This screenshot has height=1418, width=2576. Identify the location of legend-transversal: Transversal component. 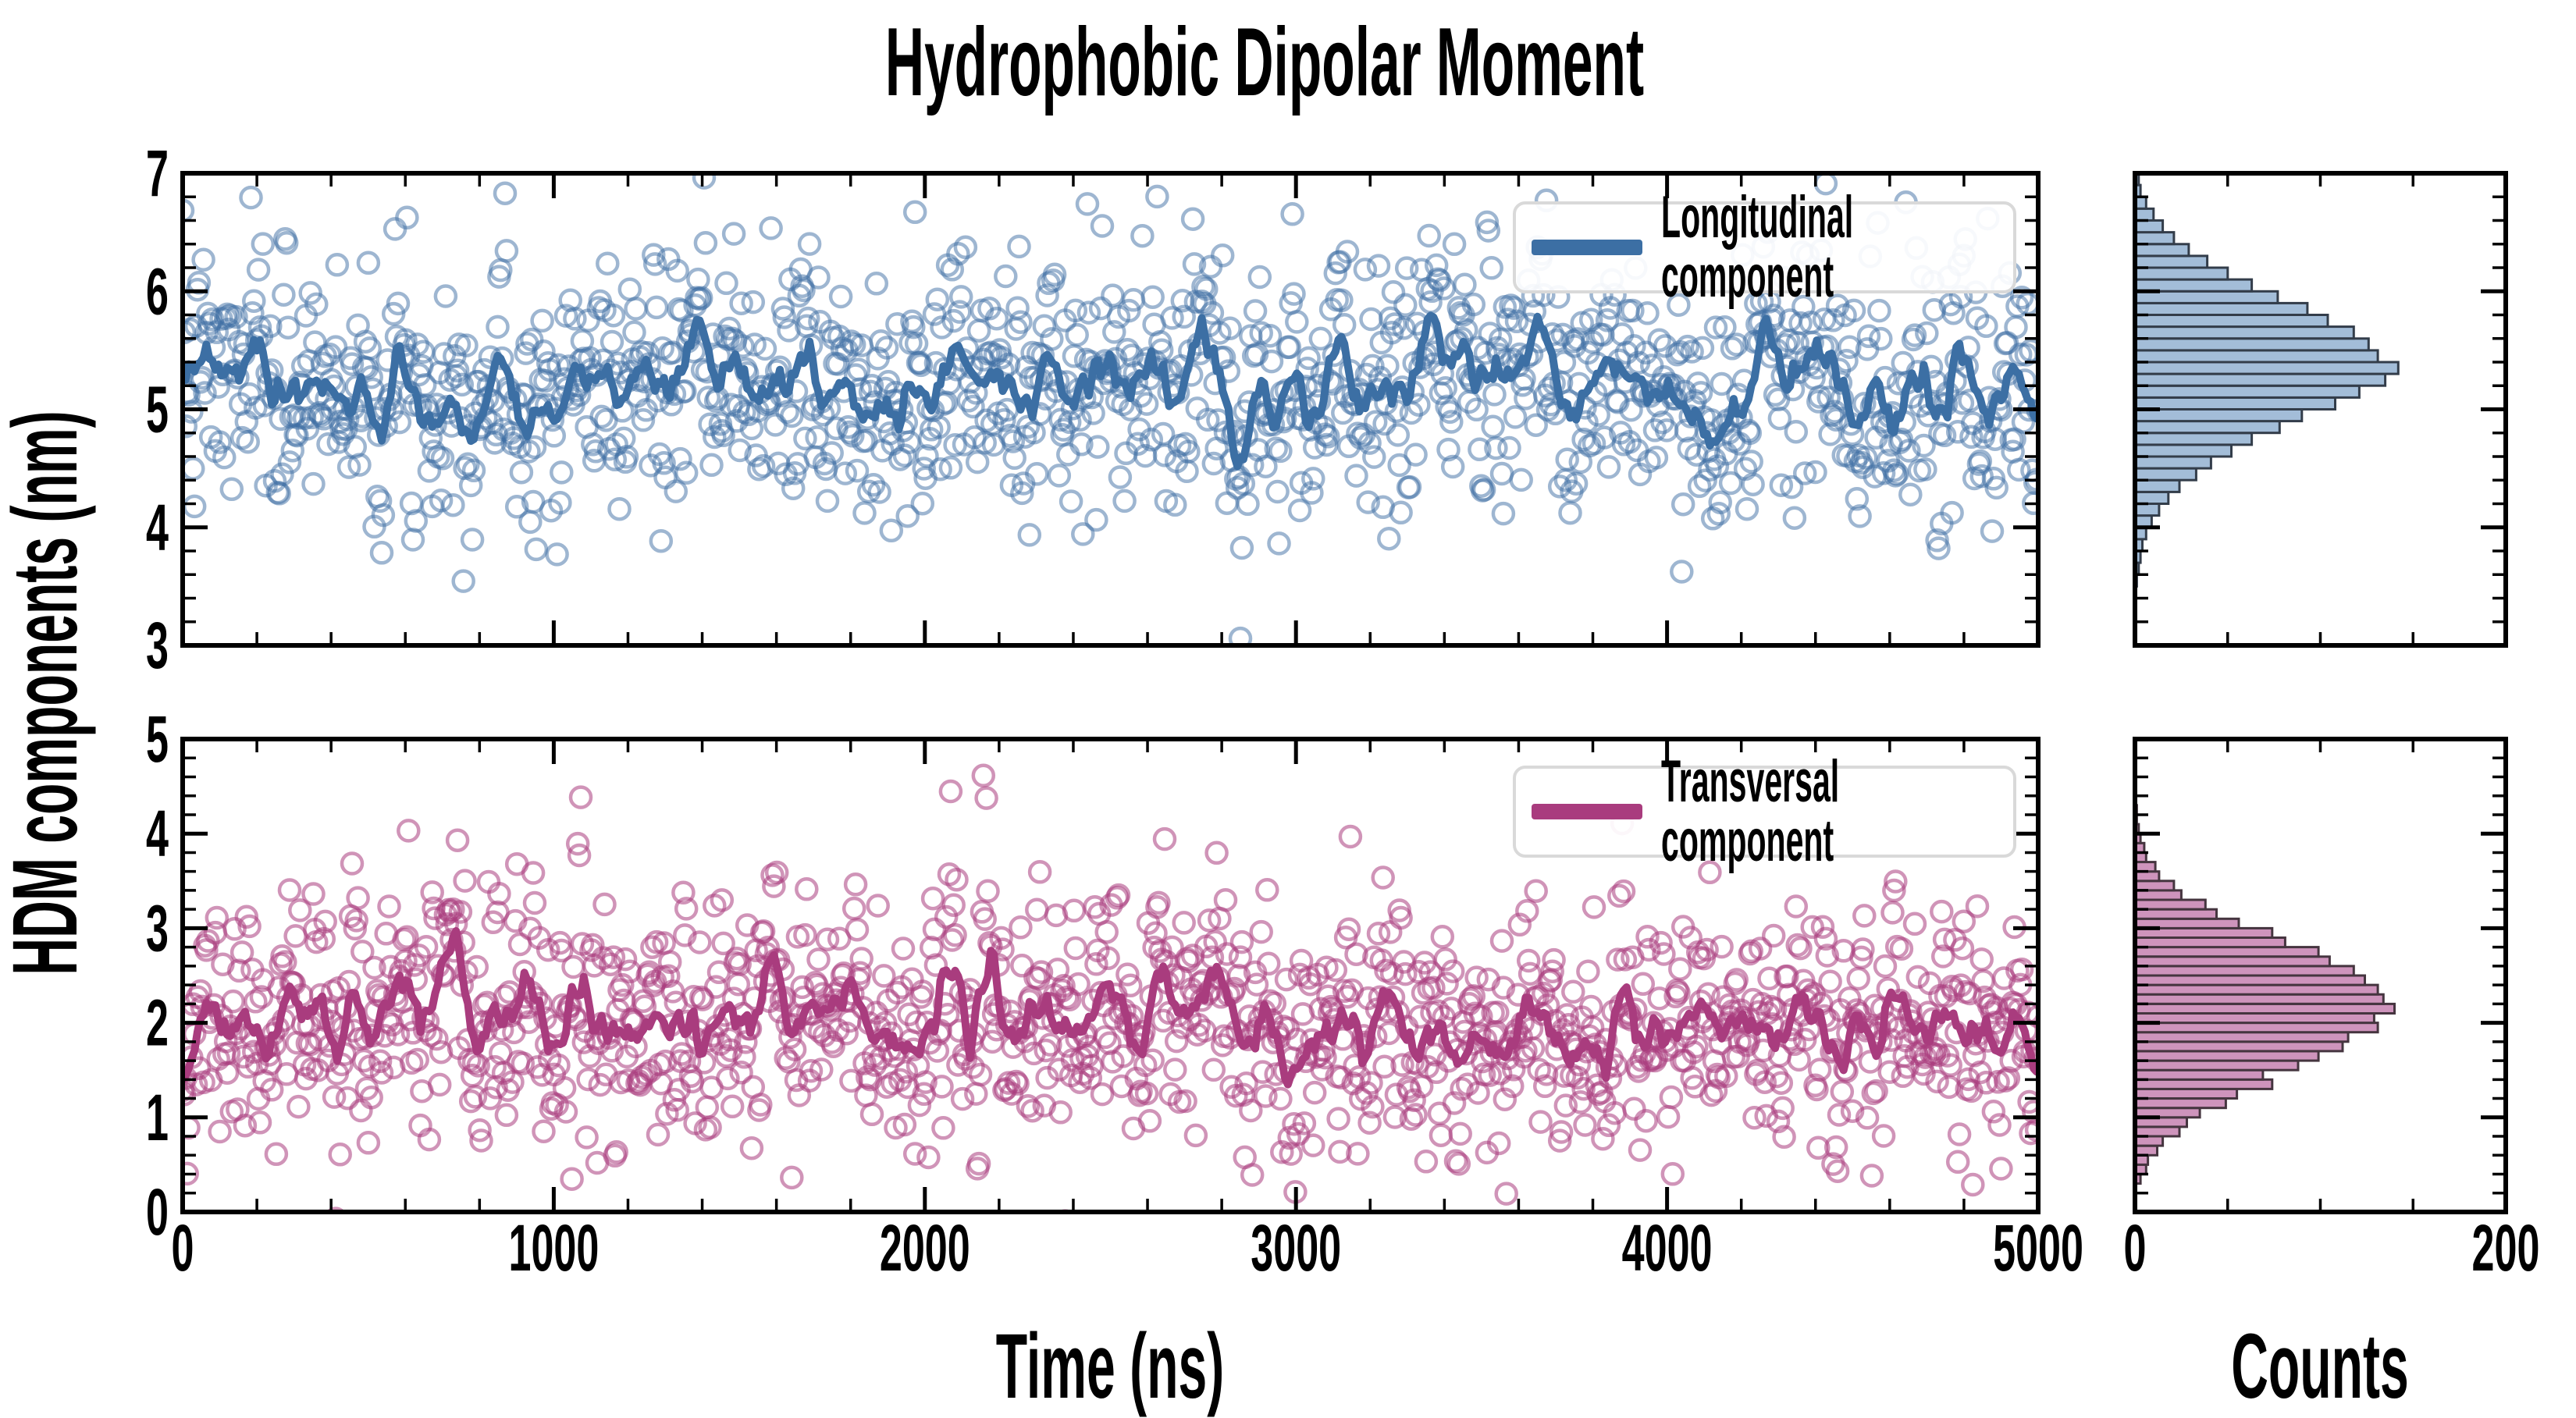
(1764, 811).